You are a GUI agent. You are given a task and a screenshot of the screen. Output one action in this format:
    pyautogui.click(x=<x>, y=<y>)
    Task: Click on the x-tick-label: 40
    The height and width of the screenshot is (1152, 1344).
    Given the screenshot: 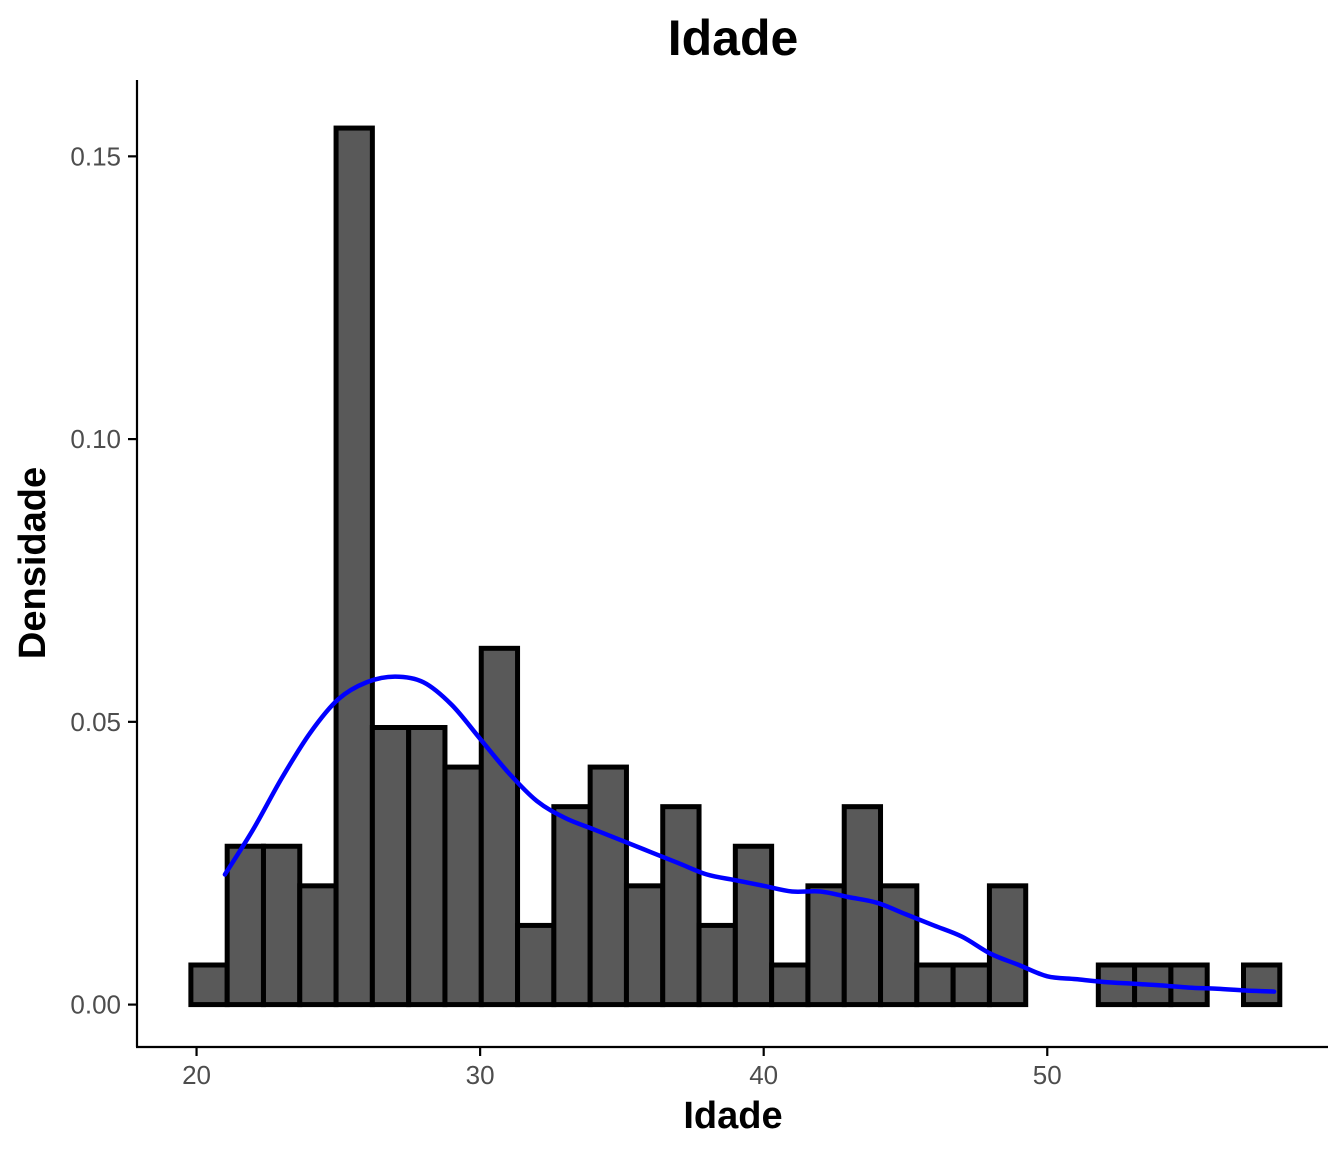 What is the action you would take?
    pyautogui.click(x=763, y=1075)
    